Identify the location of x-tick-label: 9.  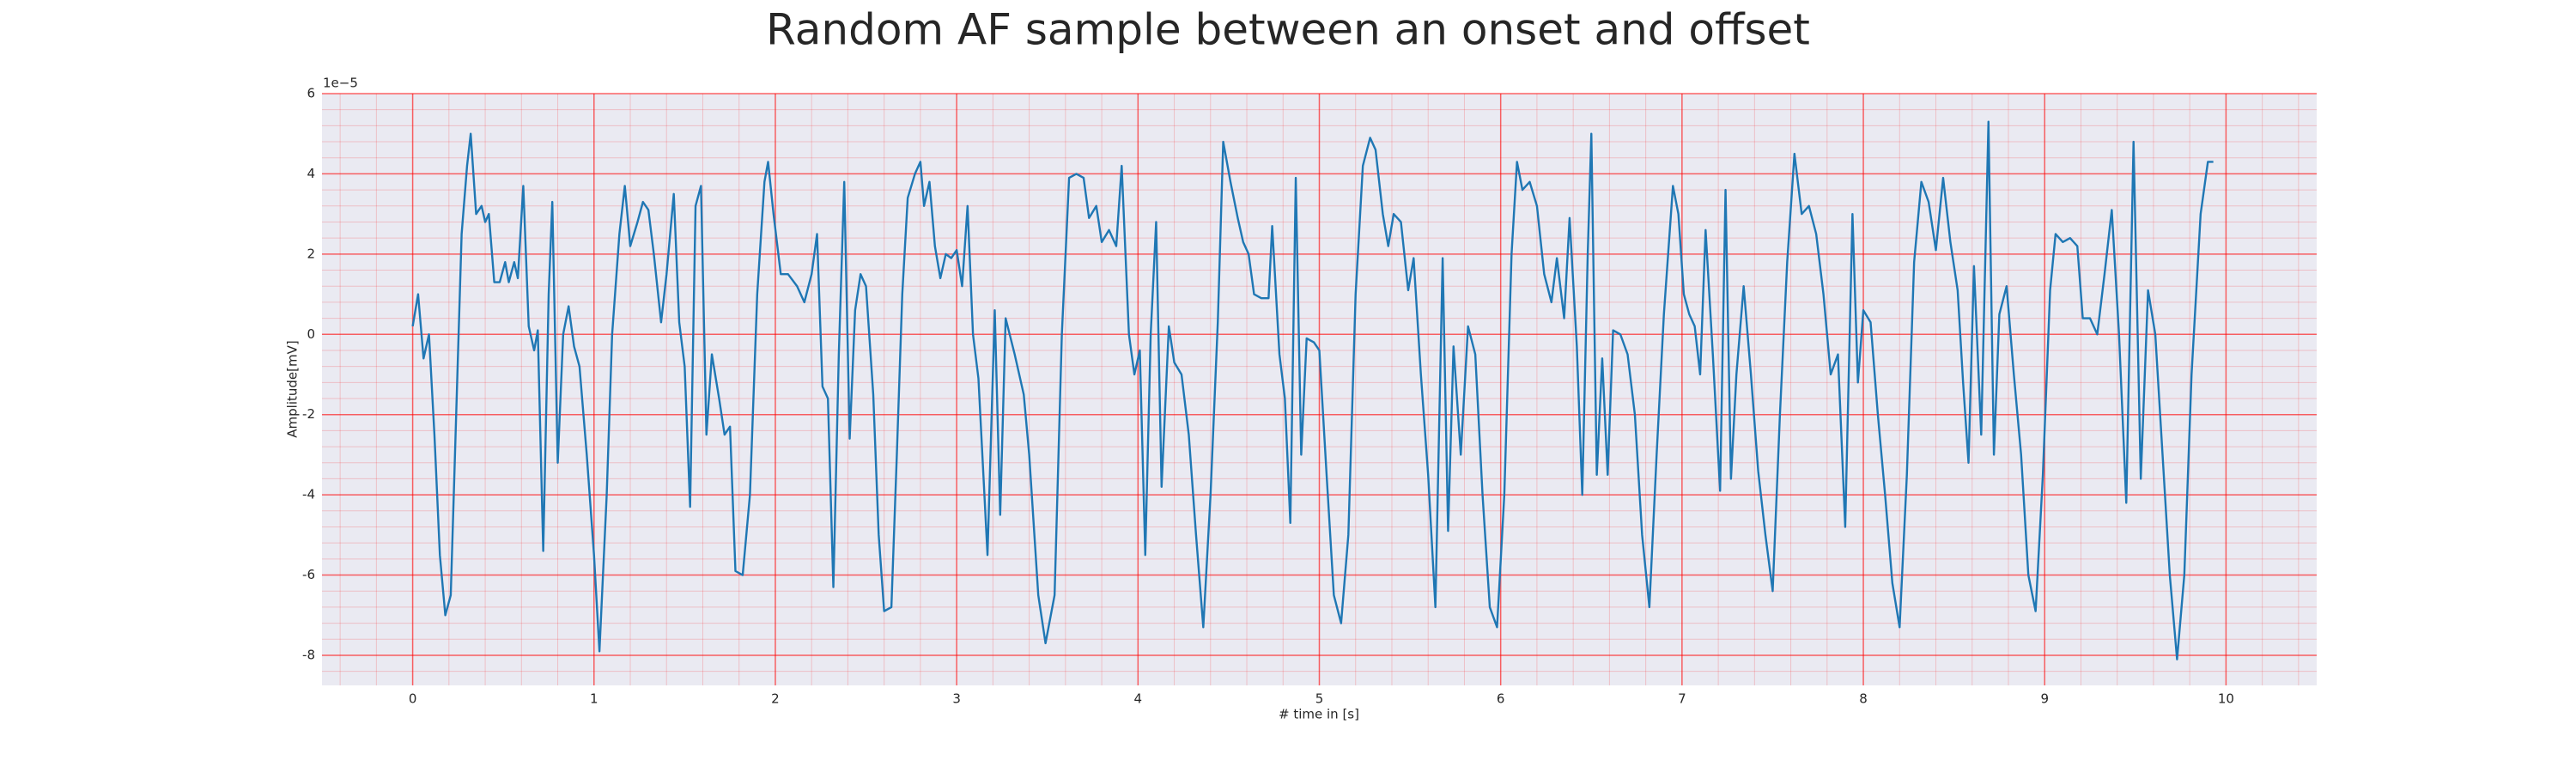
(2045, 699).